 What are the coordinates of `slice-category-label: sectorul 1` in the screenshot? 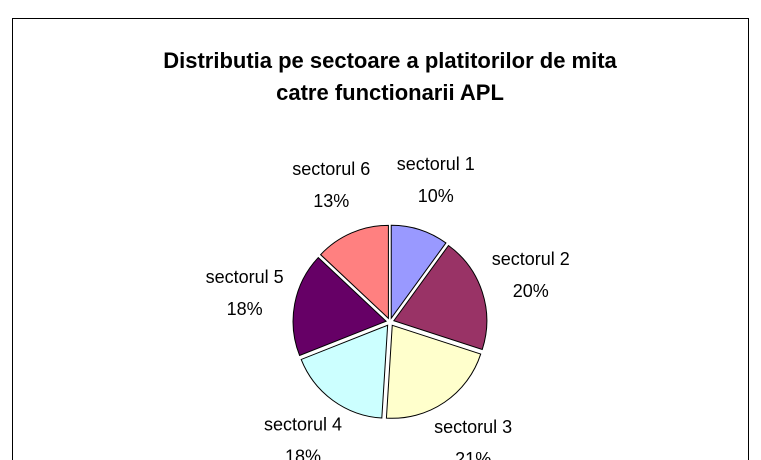 It's located at (436, 164).